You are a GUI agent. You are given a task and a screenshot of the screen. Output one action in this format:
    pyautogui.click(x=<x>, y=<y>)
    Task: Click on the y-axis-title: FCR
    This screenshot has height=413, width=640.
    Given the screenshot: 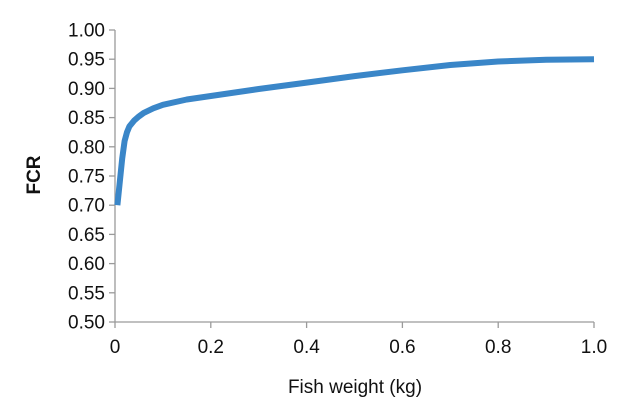 What is the action you would take?
    pyautogui.click(x=34, y=174)
    